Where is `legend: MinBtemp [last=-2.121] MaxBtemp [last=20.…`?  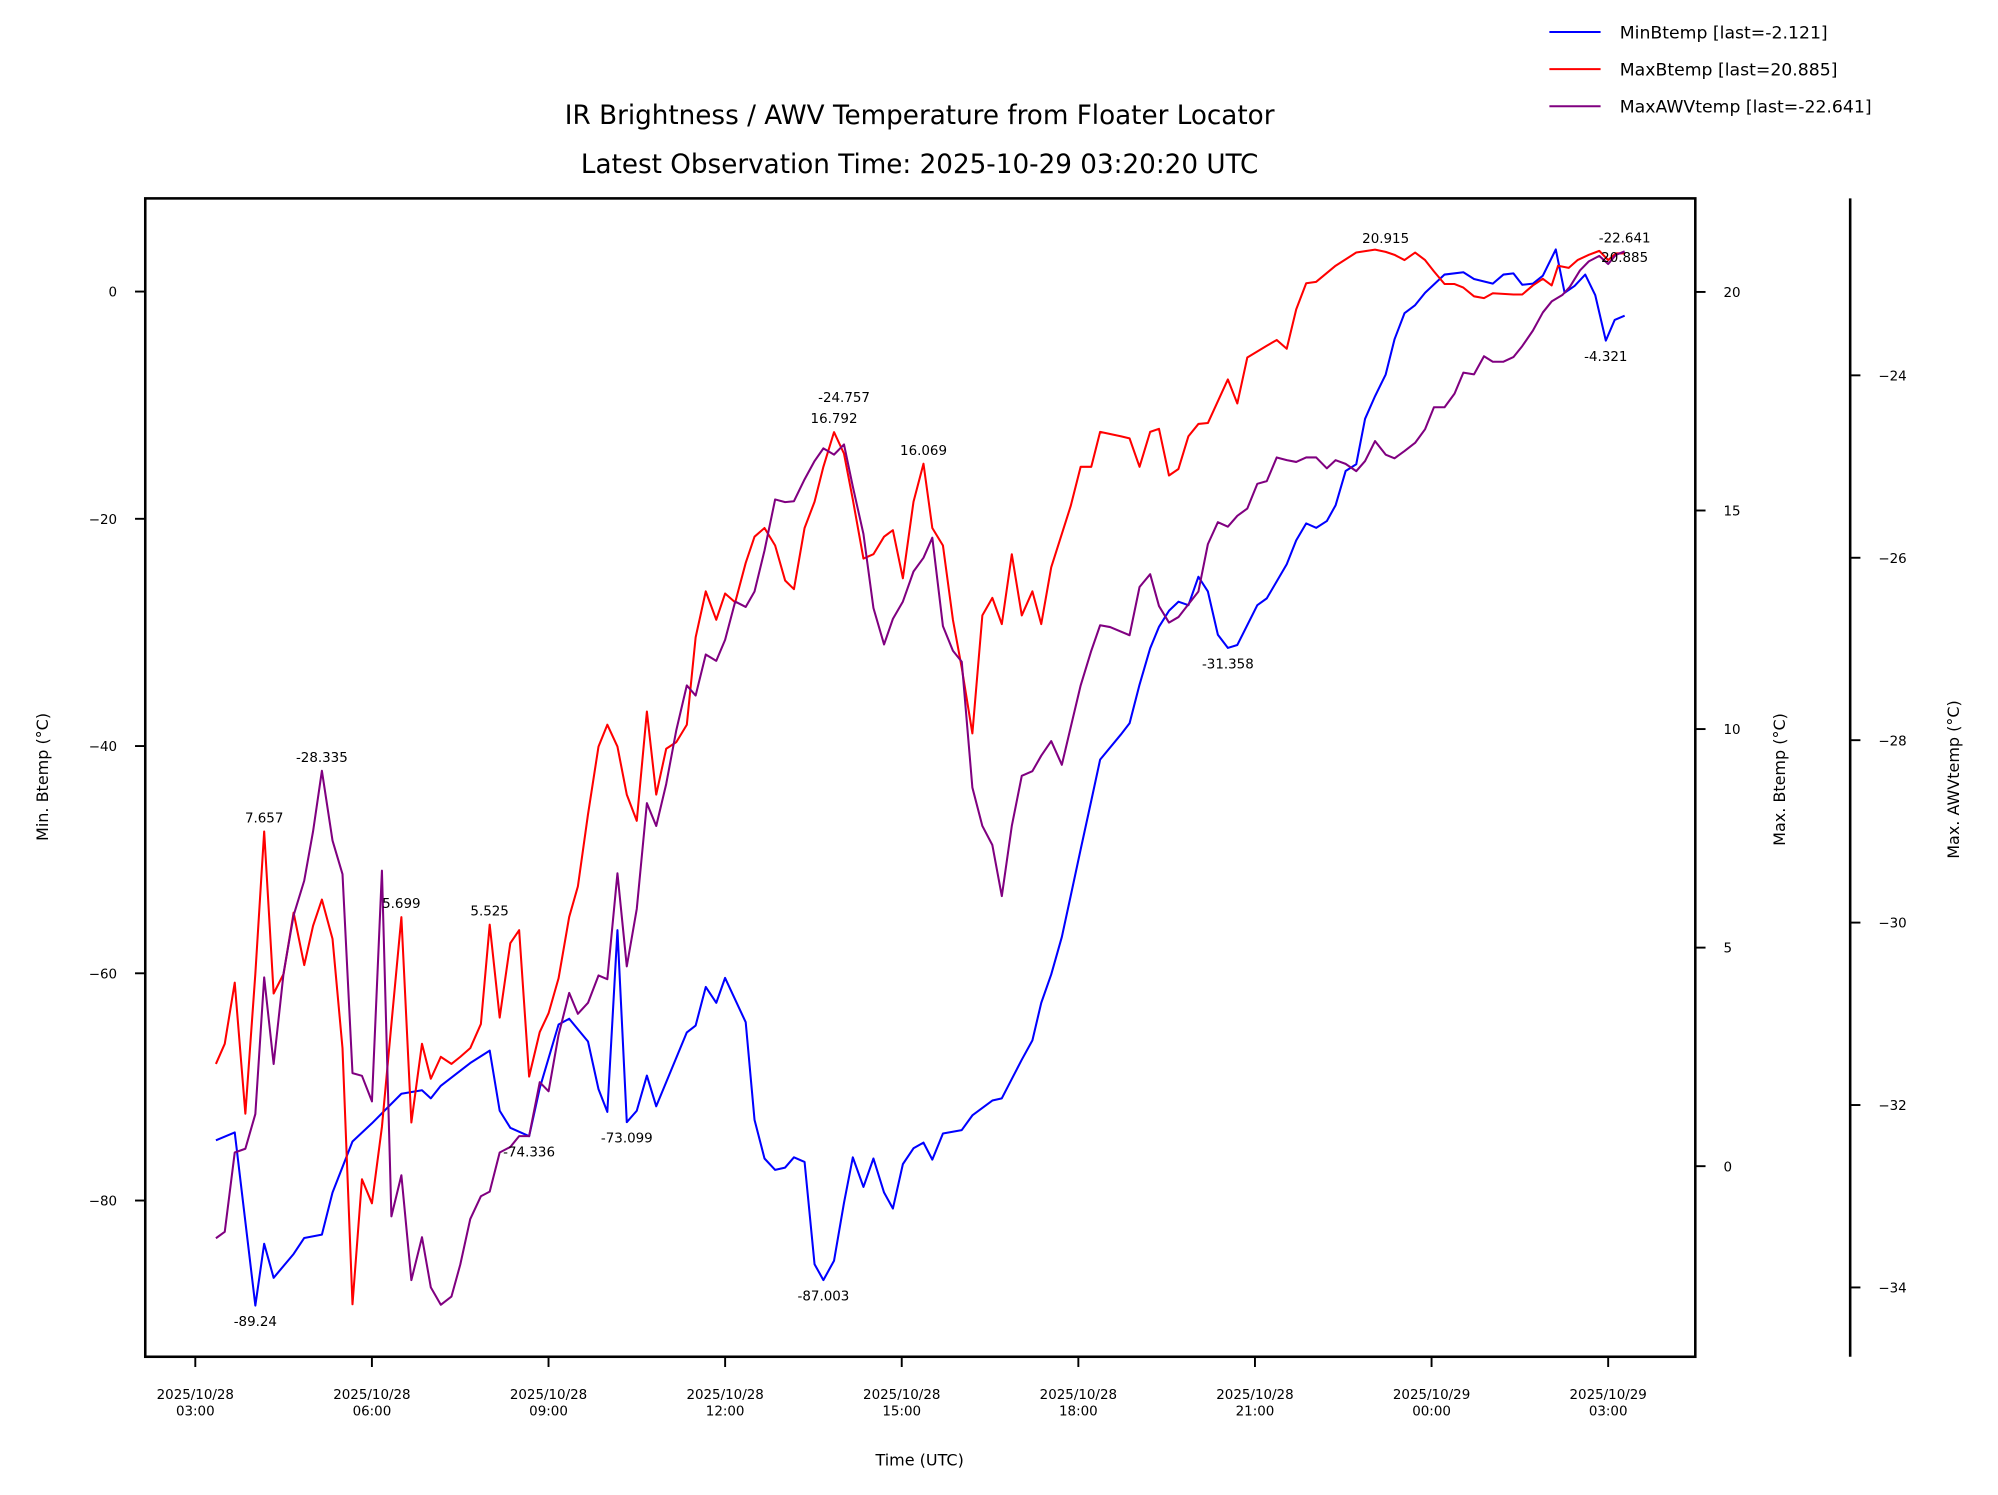
legend: MinBtemp [last=-2.121] MaxBtemp [last=20.… is located at coordinates (1710, 70).